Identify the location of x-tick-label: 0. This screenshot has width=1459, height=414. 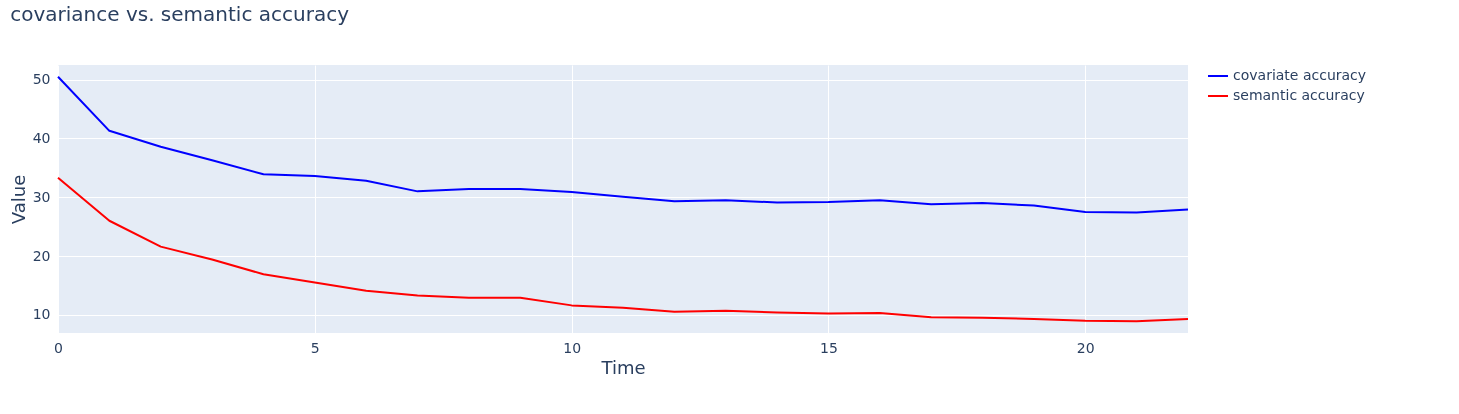
(58, 347).